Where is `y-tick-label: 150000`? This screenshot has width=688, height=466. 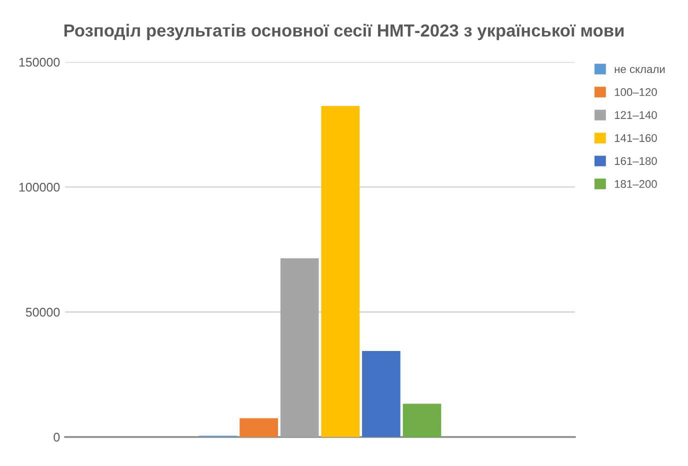
y-tick-label: 150000 is located at coordinates (39, 62).